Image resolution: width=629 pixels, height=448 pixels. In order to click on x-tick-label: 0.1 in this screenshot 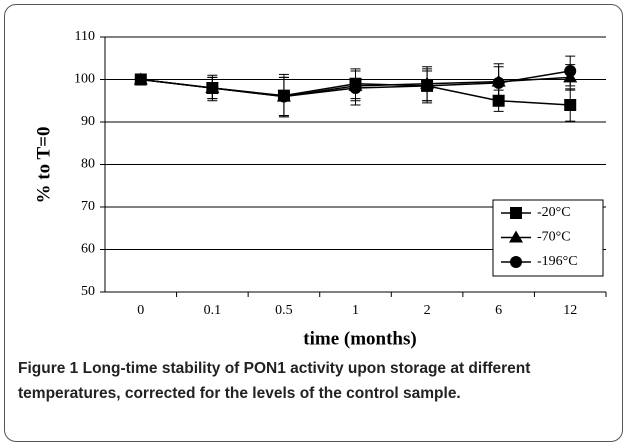, I will do `click(213, 310)`.